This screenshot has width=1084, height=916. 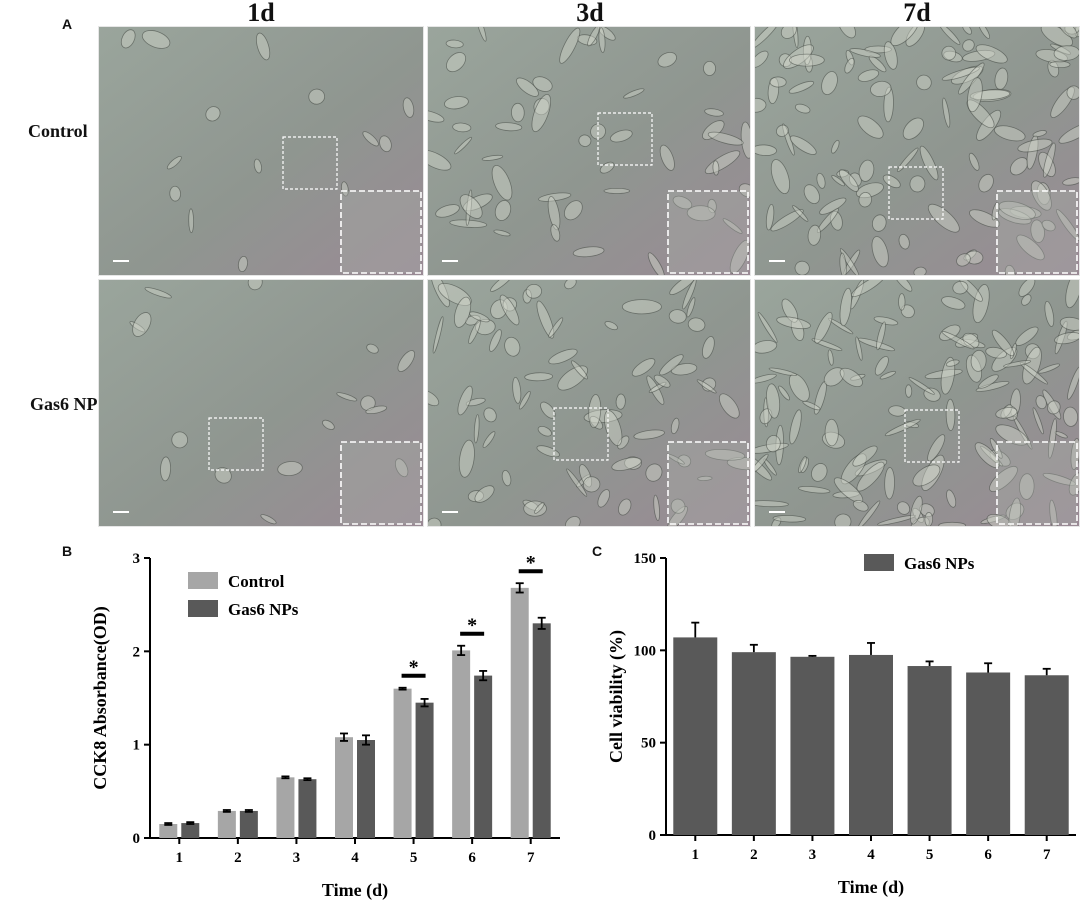 What do you see at coordinates (256, 581) in the screenshot?
I see `legend-label: Control` at bounding box center [256, 581].